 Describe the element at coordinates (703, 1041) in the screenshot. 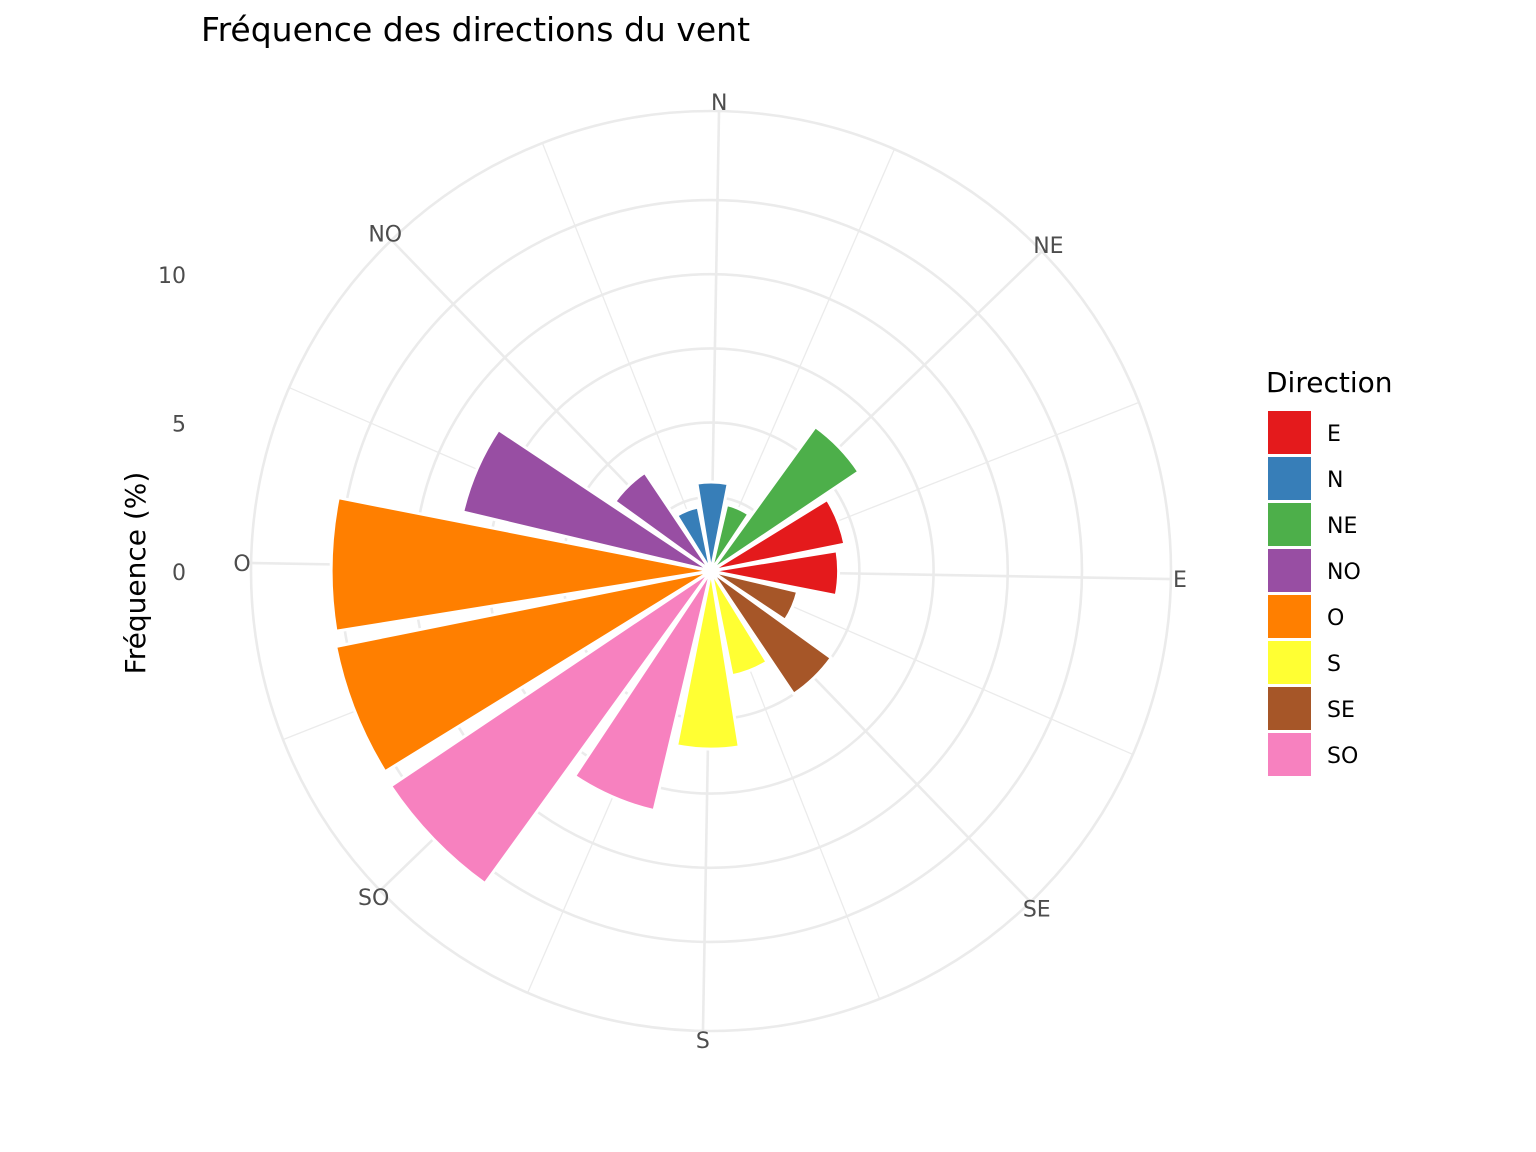

I see `angle-tick-label: S` at that location.